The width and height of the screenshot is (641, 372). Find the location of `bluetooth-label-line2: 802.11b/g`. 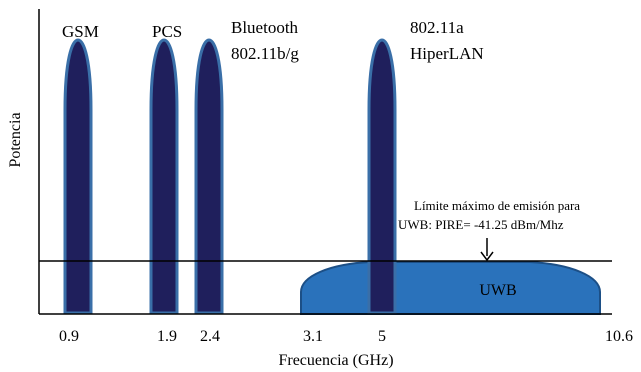

bluetooth-label-line2: 802.11b/g is located at coordinates (265, 53).